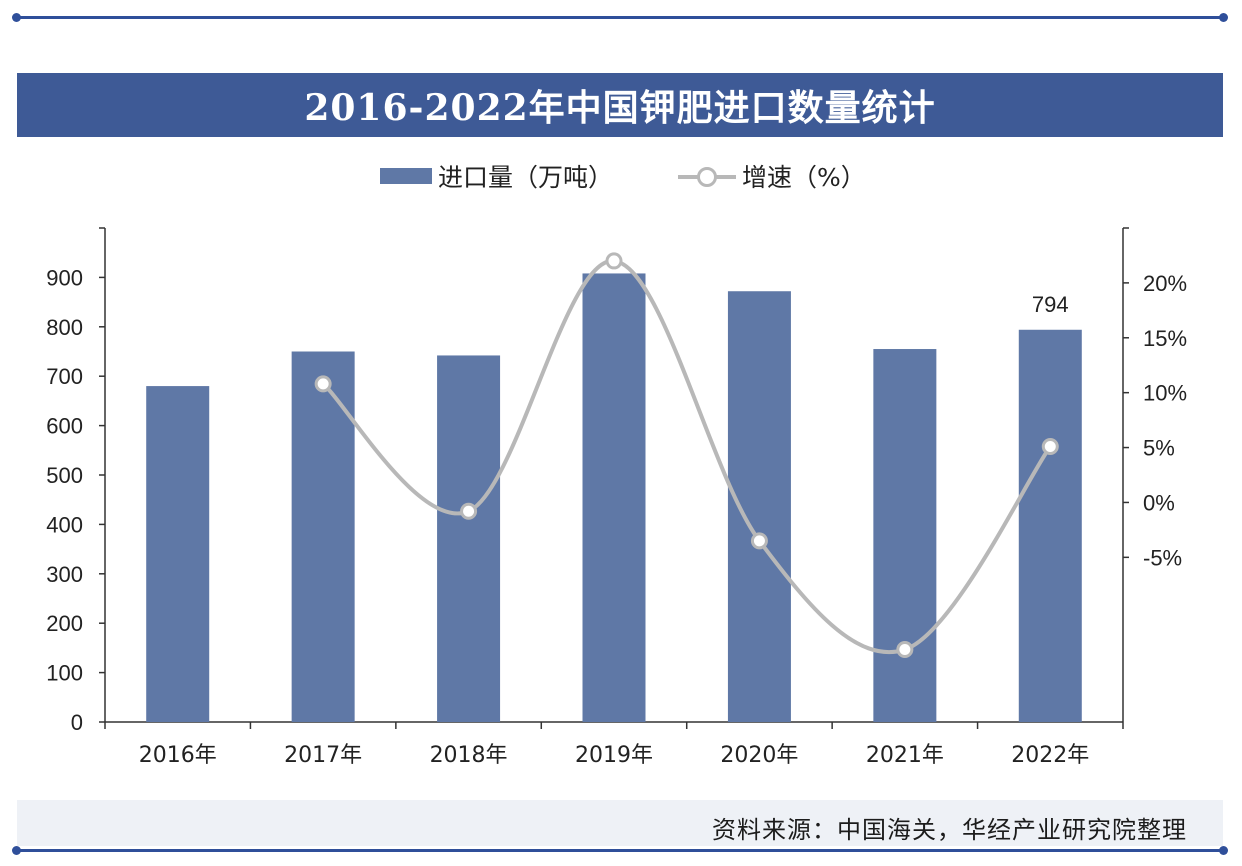 The image size is (1242, 866). What do you see at coordinates (759, 755) in the screenshot?
I see `x-tick-label: 2020年` at bounding box center [759, 755].